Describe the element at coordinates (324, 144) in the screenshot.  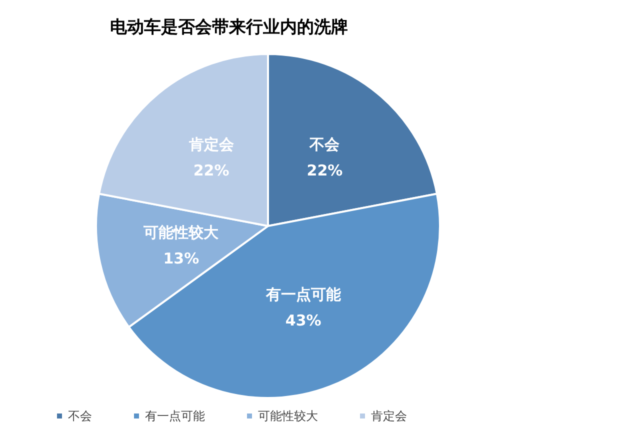
I see `slice-label: 不会` at that location.